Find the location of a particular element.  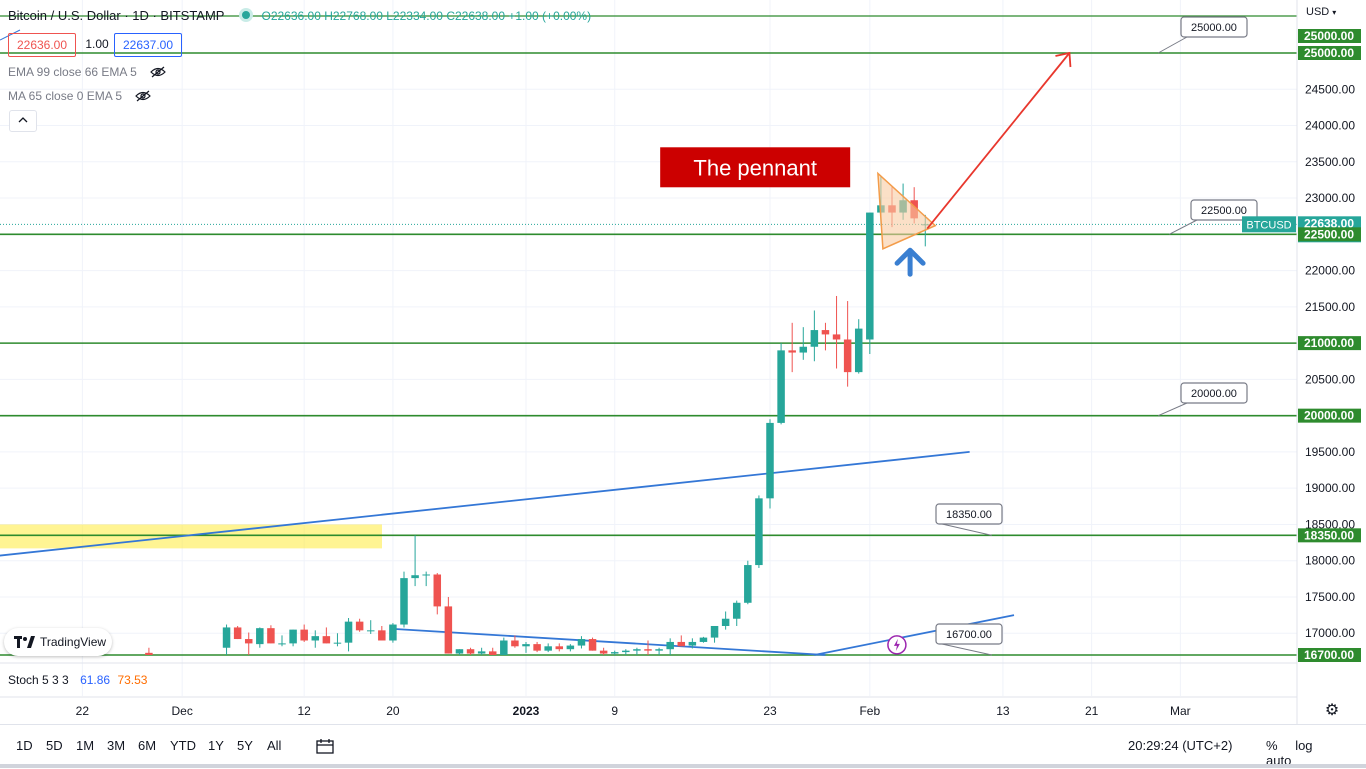

time-tick-label: 2023 is located at coordinates (526, 711).